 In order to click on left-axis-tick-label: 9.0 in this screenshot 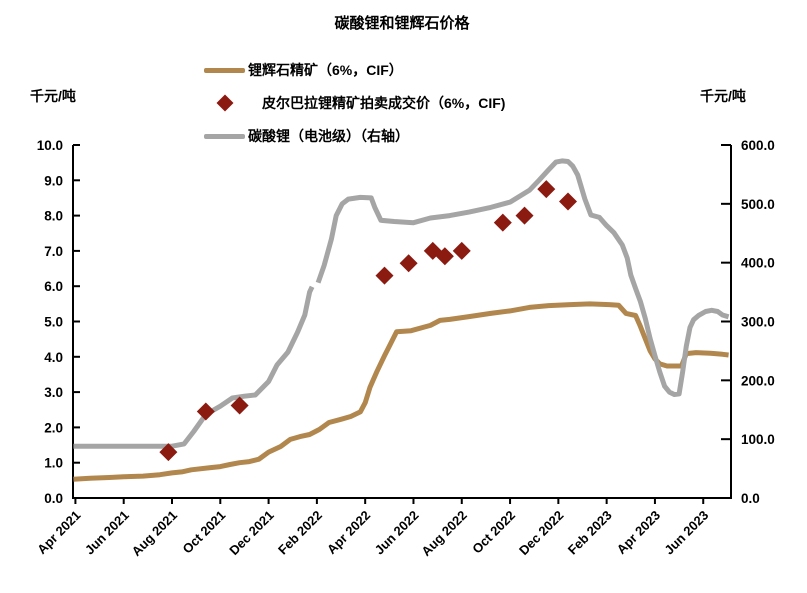, I will do `click(53, 180)`.